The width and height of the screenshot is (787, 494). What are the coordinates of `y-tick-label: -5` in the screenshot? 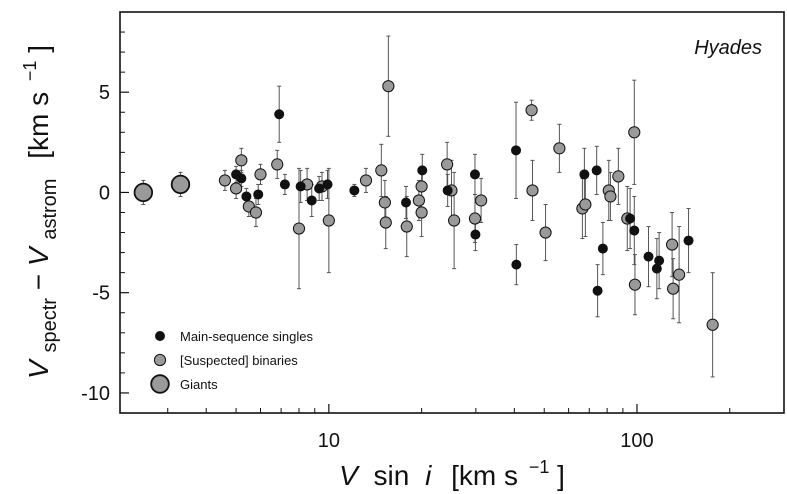 It's located at (101, 294).